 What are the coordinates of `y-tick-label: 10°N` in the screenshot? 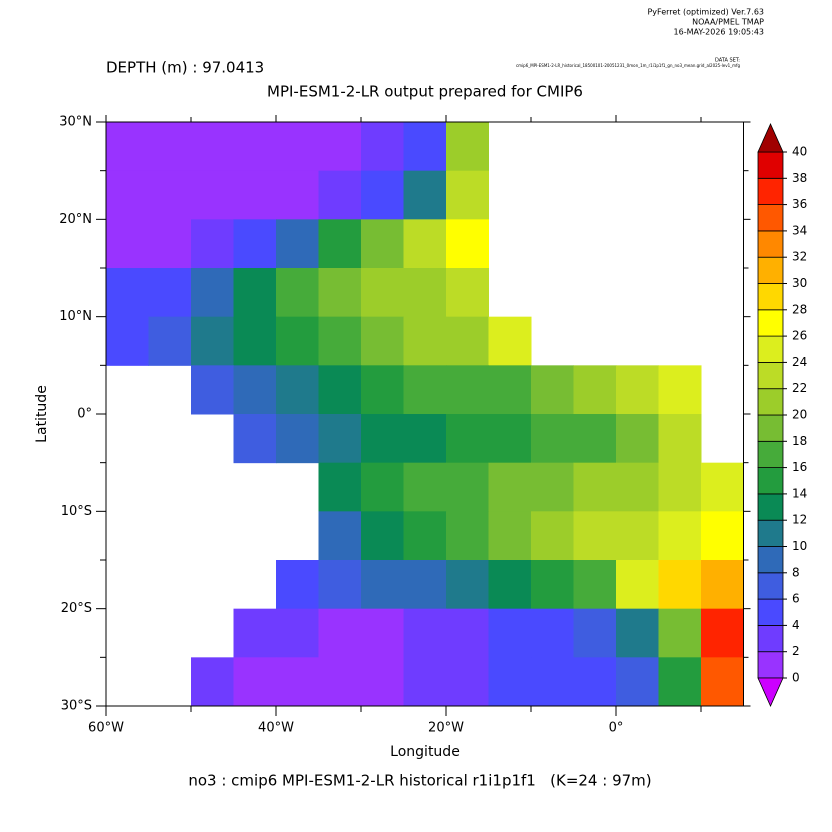 It's located at (75, 316).